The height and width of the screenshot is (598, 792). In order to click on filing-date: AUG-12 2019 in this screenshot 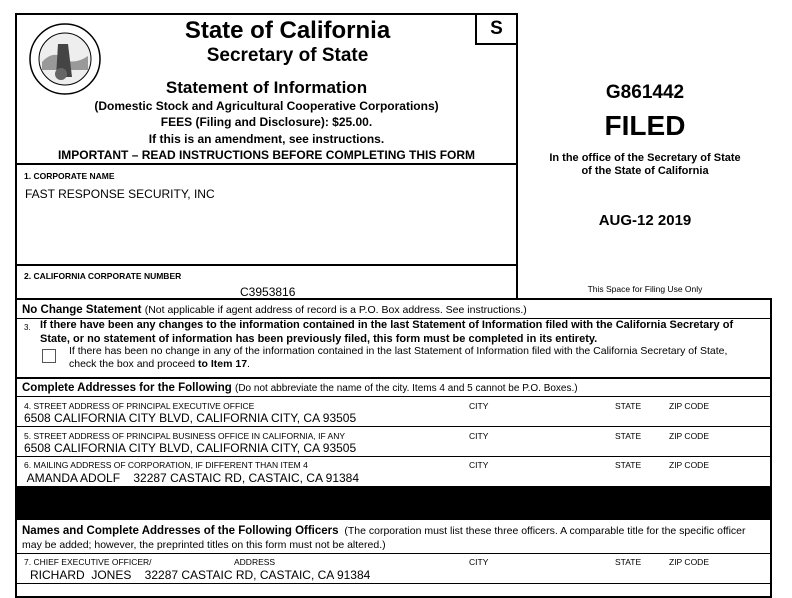, I will do `click(645, 220)`.